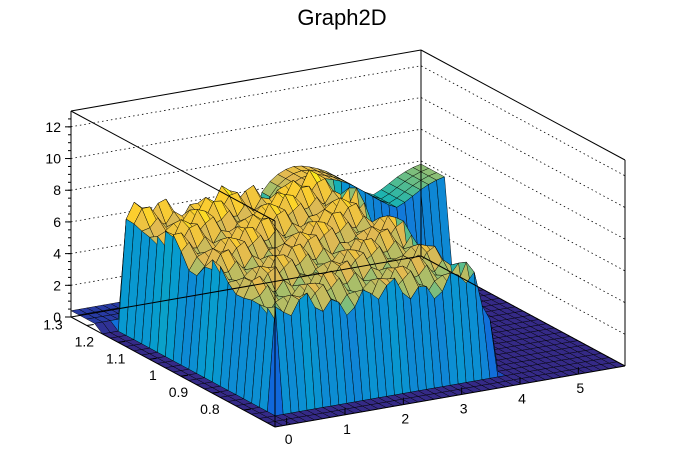  Describe the element at coordinates (57, 222) in the screenshot. I see `z-tick-label-3: 6` at that location.